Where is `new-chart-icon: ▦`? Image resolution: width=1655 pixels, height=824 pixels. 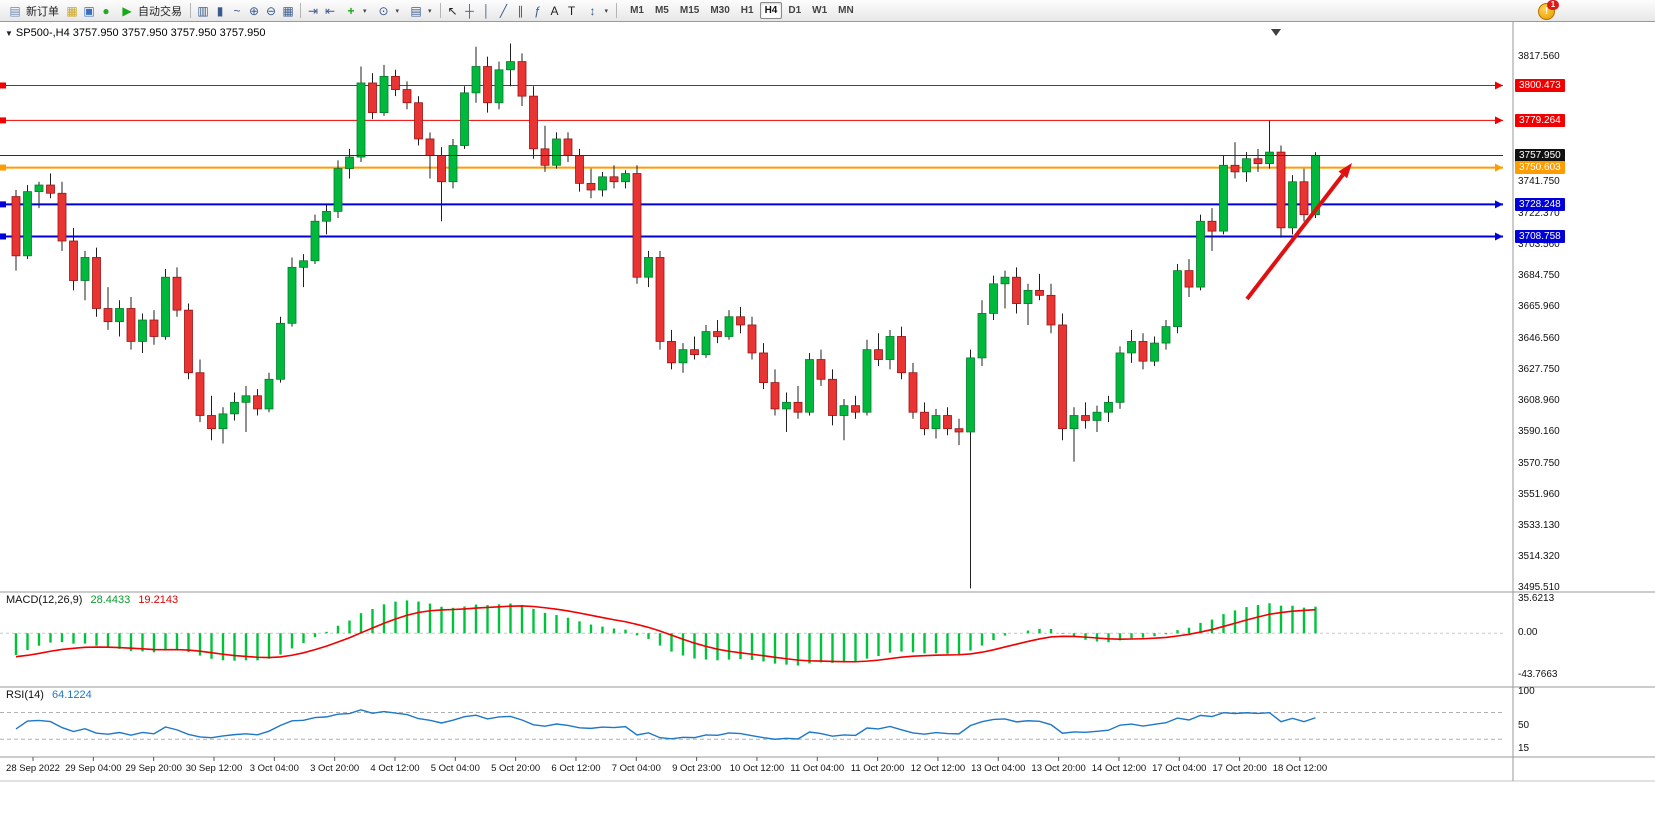 new-chart-icon: ▦ is located at coordinates (72, 10).